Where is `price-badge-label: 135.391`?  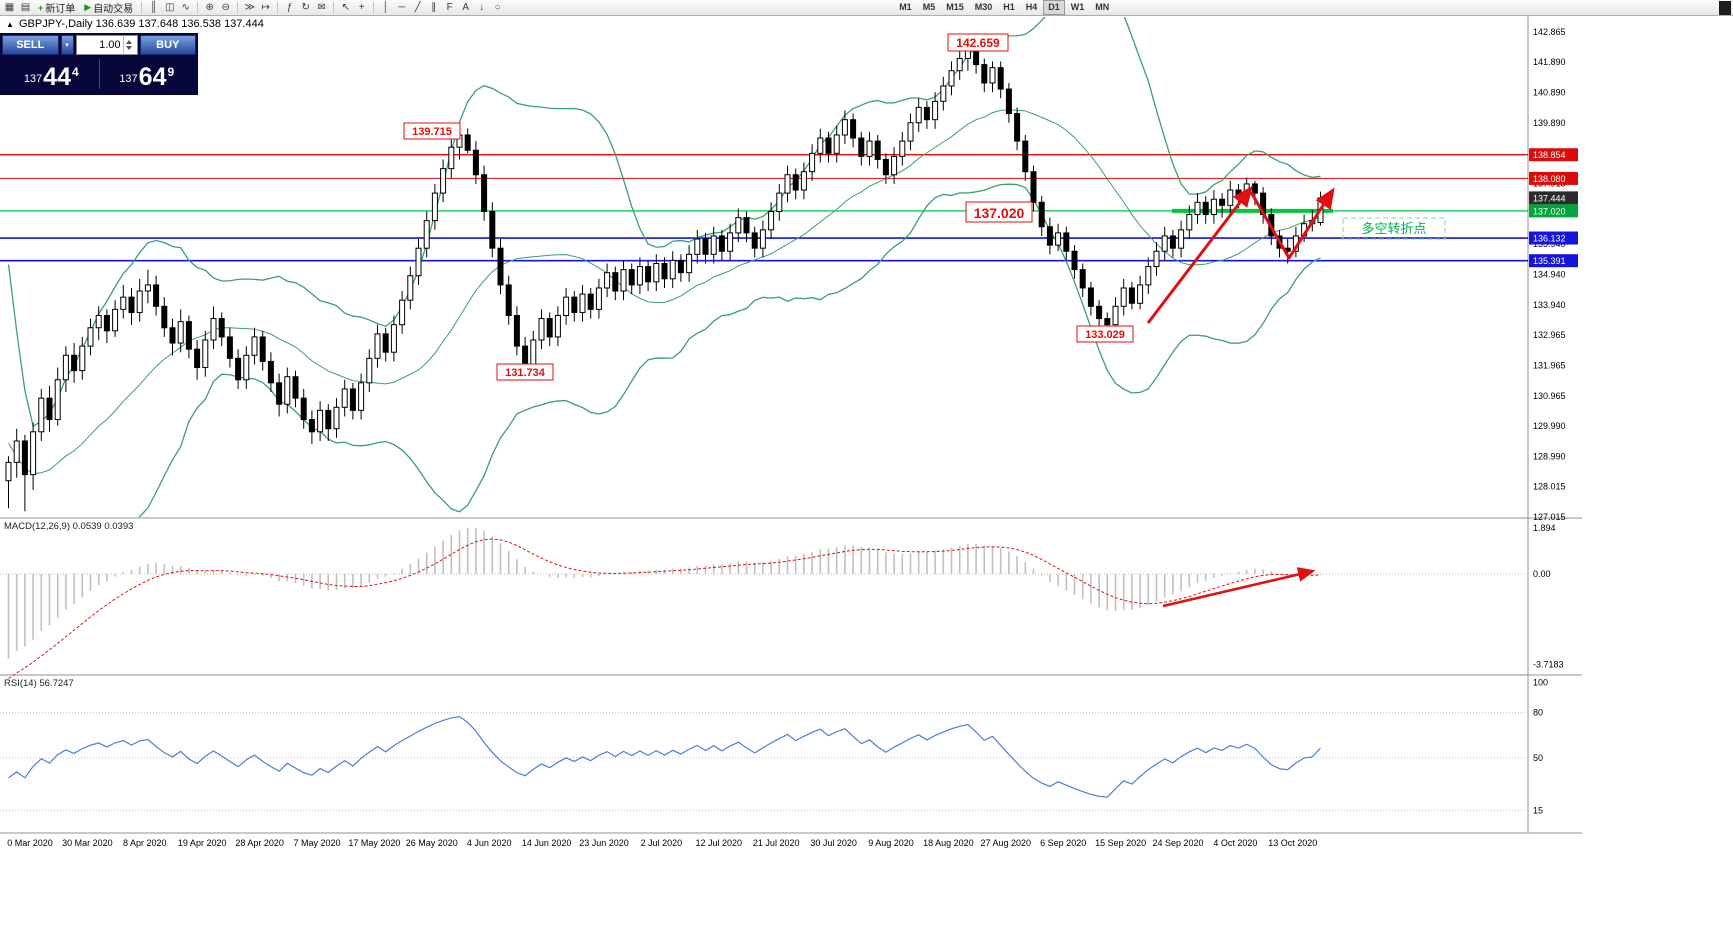 price-badge-label: 135.391 is located at coordinates (1549, 261).